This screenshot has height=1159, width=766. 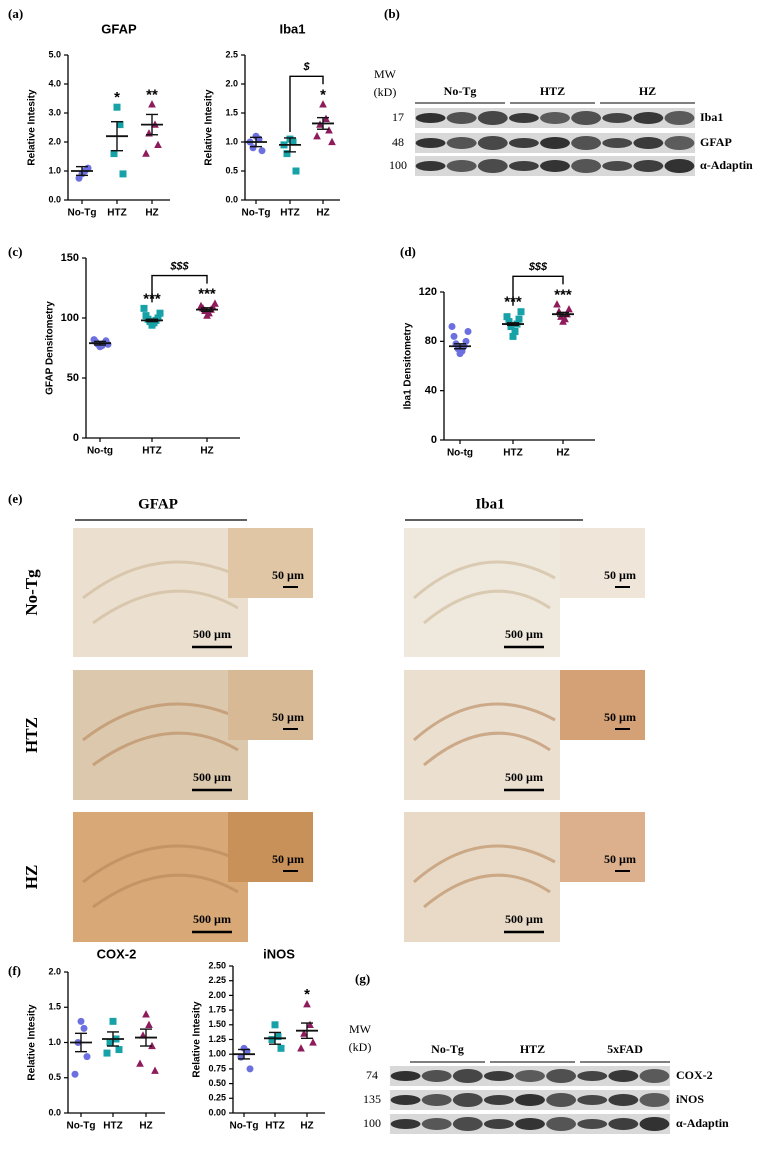 I want to click on x-tick-label: No-tg, so click(x=460, y=453).